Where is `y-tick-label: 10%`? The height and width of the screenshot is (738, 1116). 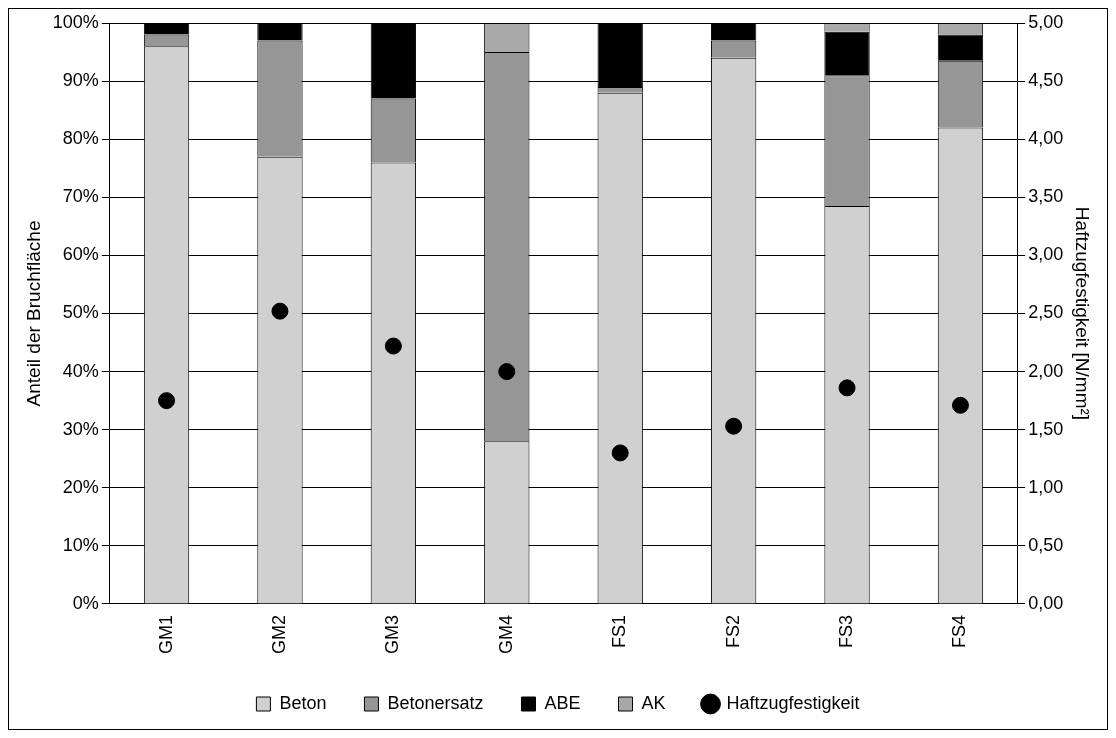
y-tick-label: 10% is located at coordinates (80, 544).